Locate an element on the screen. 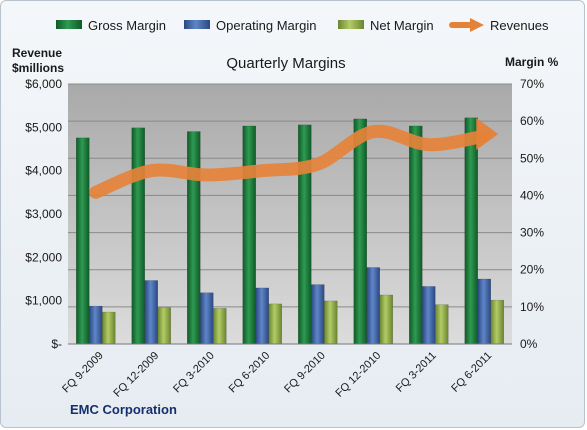 The image size is (587, 430). legend-swatch-operating-margin is located at coordinates (197, 24).